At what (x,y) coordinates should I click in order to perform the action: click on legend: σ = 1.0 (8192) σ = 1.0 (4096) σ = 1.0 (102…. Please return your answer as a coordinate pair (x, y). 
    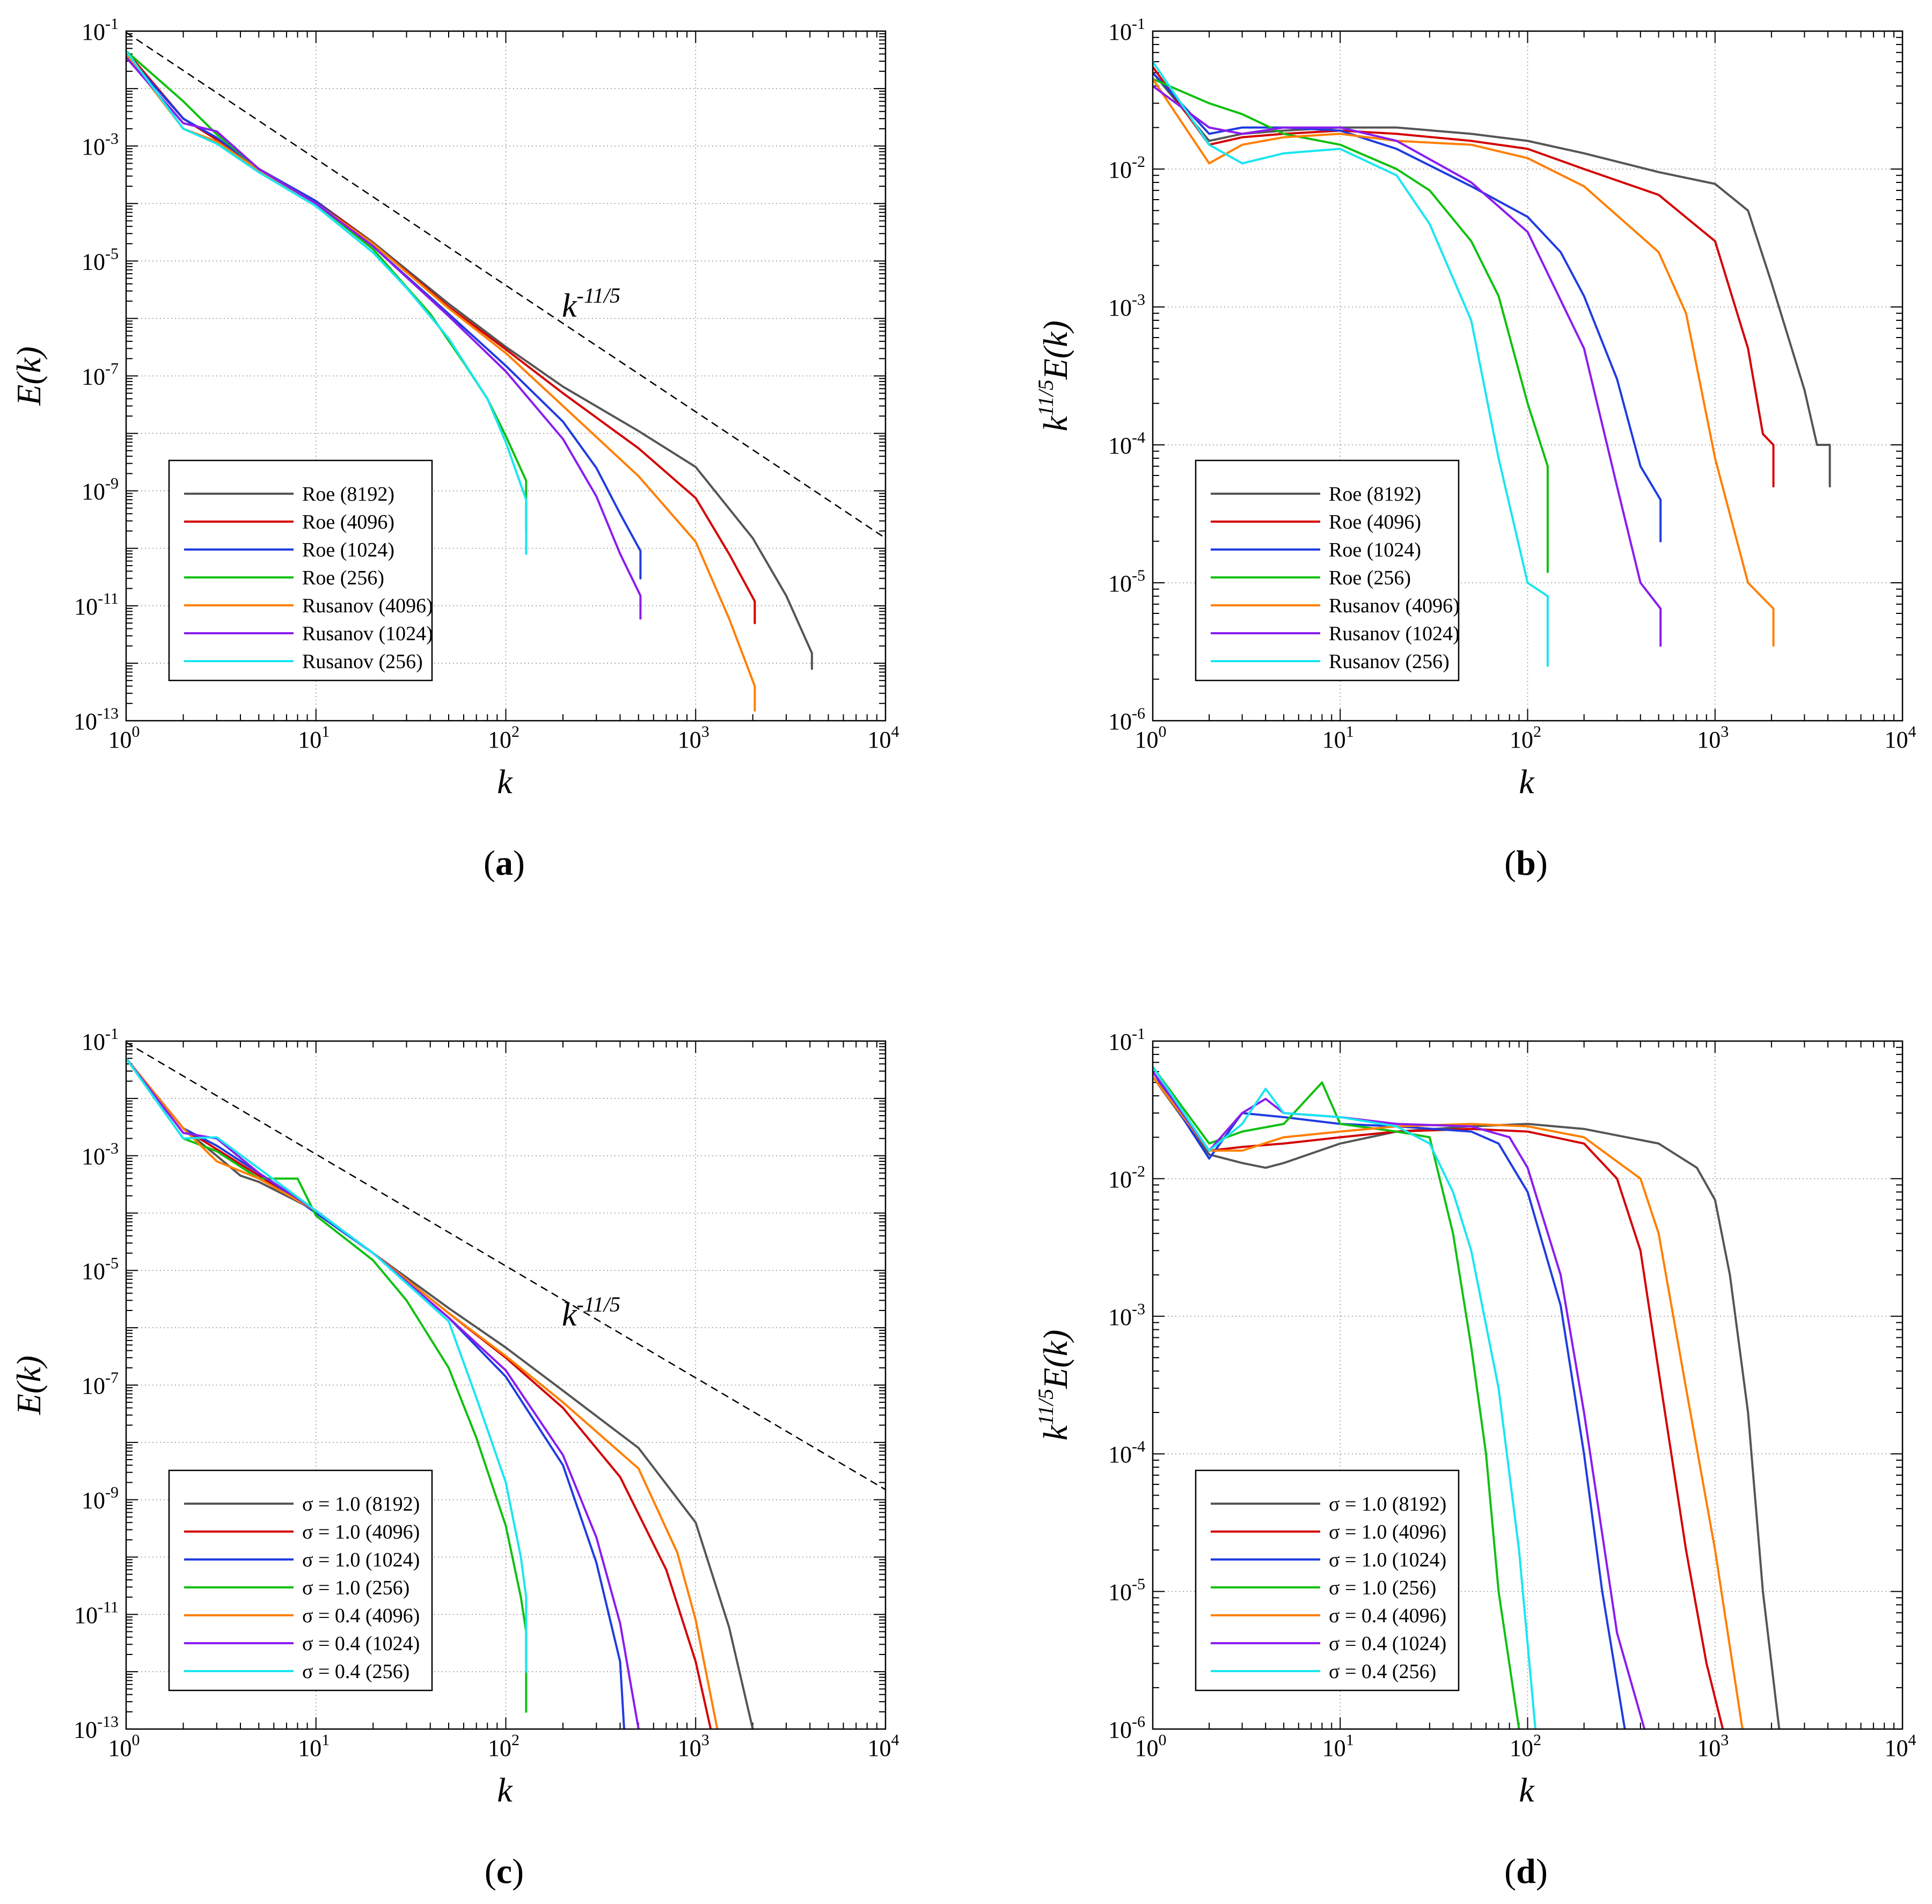
    Looking at the image, I should click on (1327, 1580).